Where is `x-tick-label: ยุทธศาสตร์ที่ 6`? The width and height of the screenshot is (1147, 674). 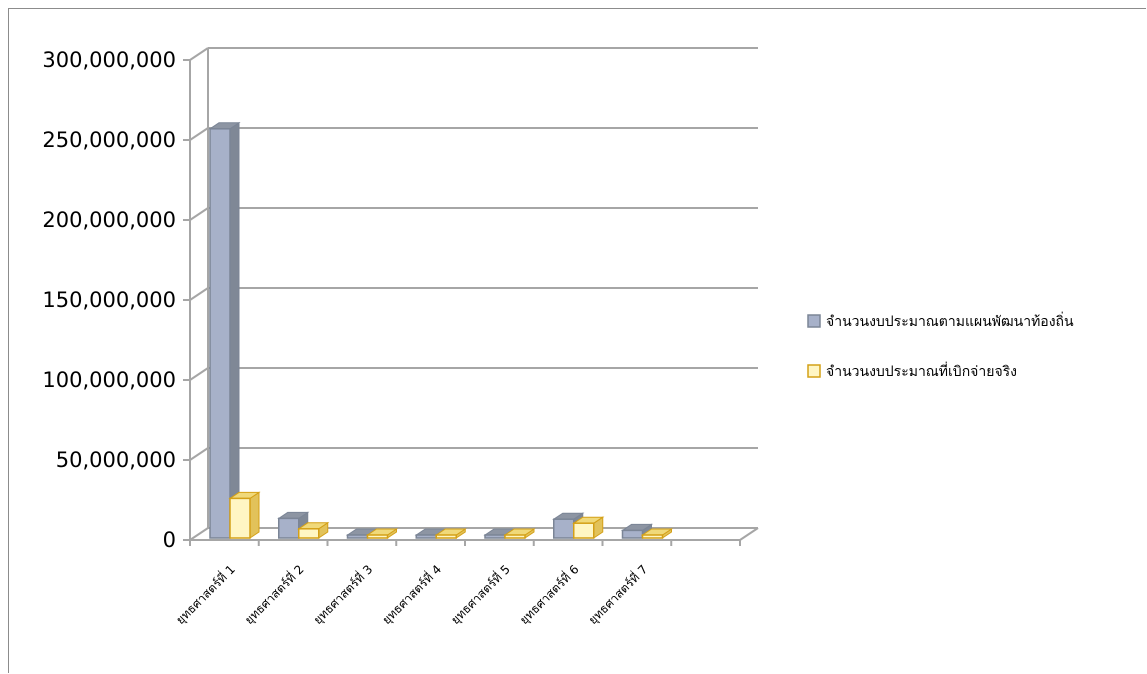
x-tick-label: ยุทธศาสตร์ที่ 6 is located at coordinates (549, 594).